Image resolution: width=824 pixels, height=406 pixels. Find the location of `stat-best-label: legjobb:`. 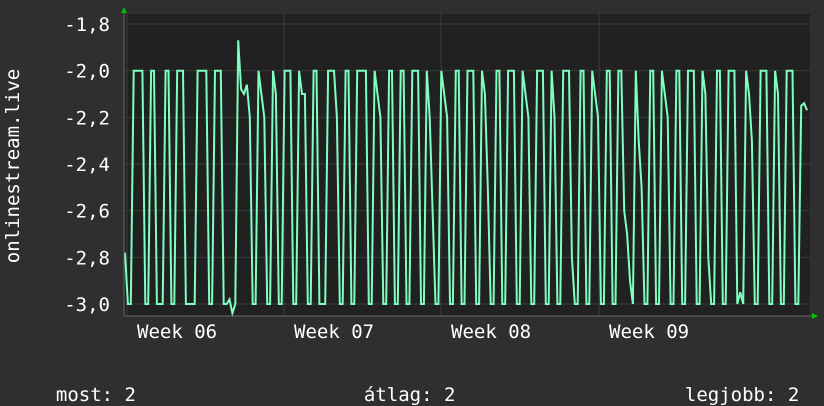

stat-best-label: legjobb: is located at coordinates (730, 395).